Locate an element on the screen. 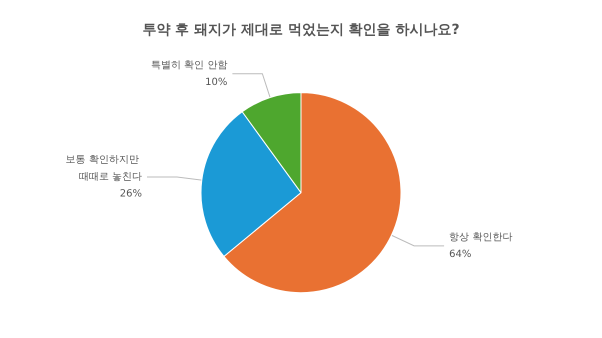 The width and height of the screenshot is (602, 338). data-label: 10% is located at coordinates (216, 82).